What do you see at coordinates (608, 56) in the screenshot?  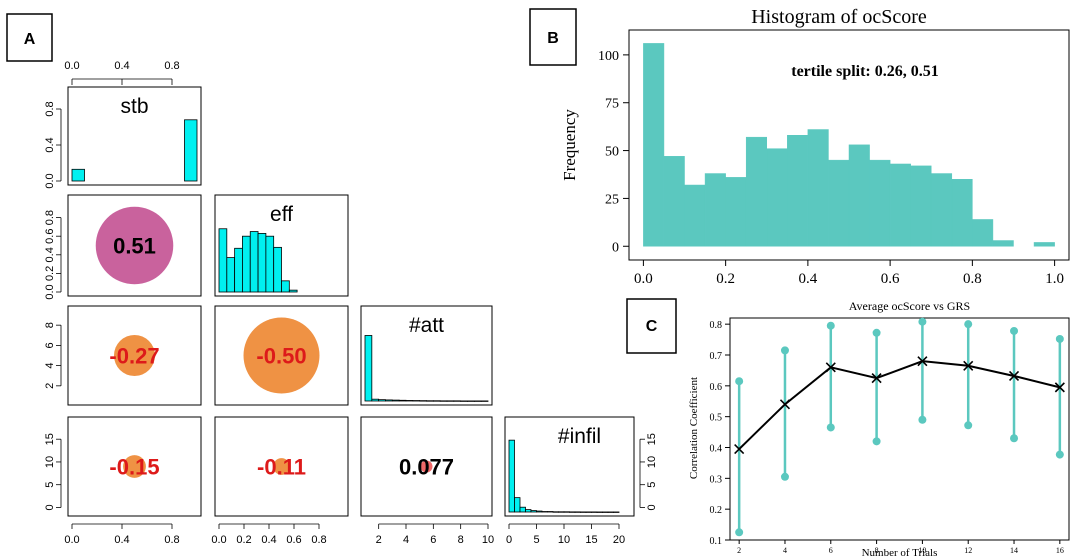 I see `histogram-y-tick-label: 100` at bounding box center [608, 56].